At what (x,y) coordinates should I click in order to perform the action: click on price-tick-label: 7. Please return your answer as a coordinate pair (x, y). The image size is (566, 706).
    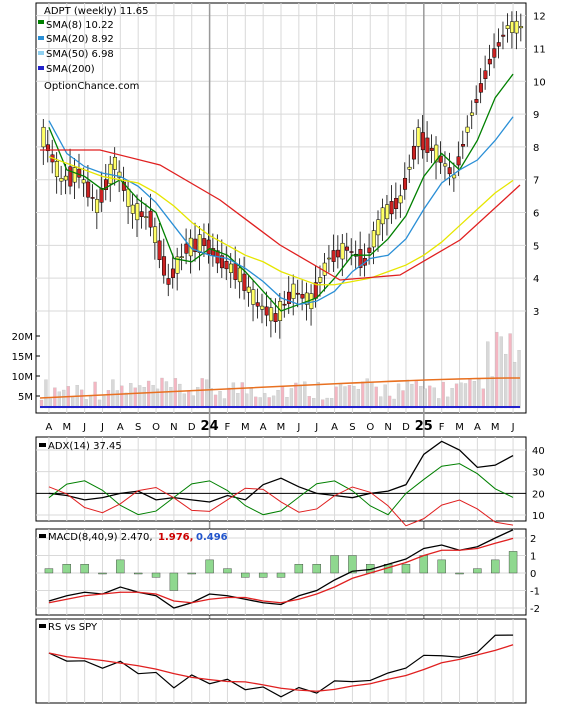
    Looking at the image, I should click on (536, 181).